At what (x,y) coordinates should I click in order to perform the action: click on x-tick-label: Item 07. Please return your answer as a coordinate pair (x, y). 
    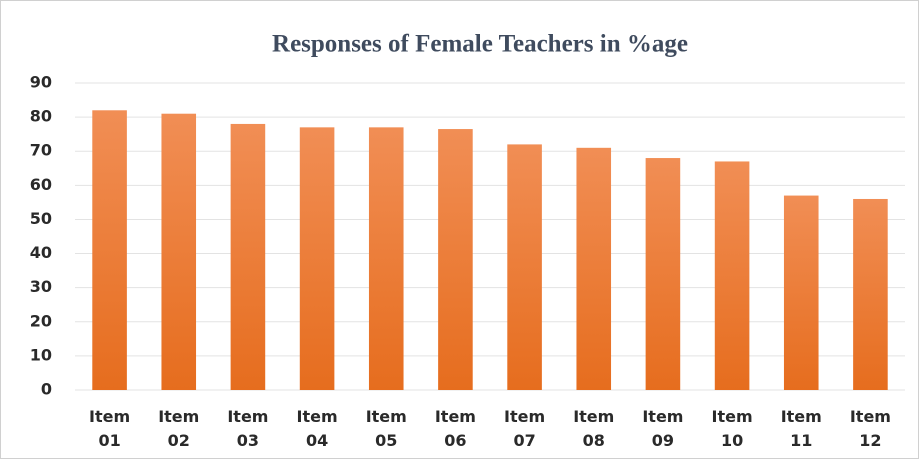
    Looking at the image, I should click on (525, 428).